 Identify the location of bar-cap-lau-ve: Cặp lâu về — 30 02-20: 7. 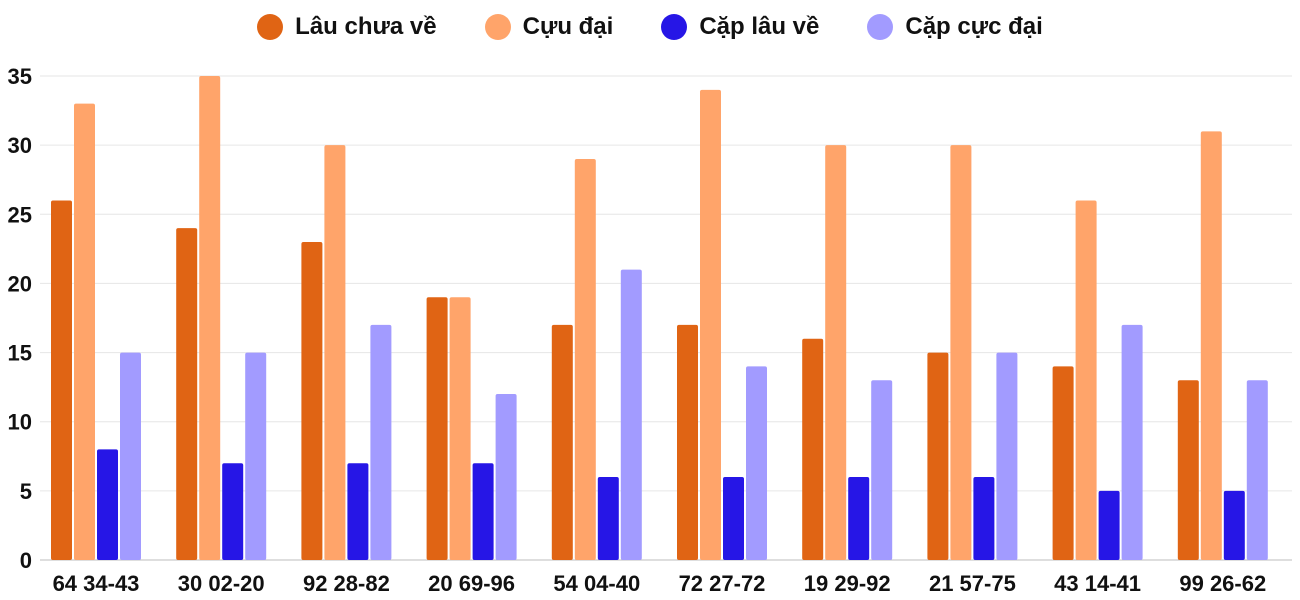
(233, 511).